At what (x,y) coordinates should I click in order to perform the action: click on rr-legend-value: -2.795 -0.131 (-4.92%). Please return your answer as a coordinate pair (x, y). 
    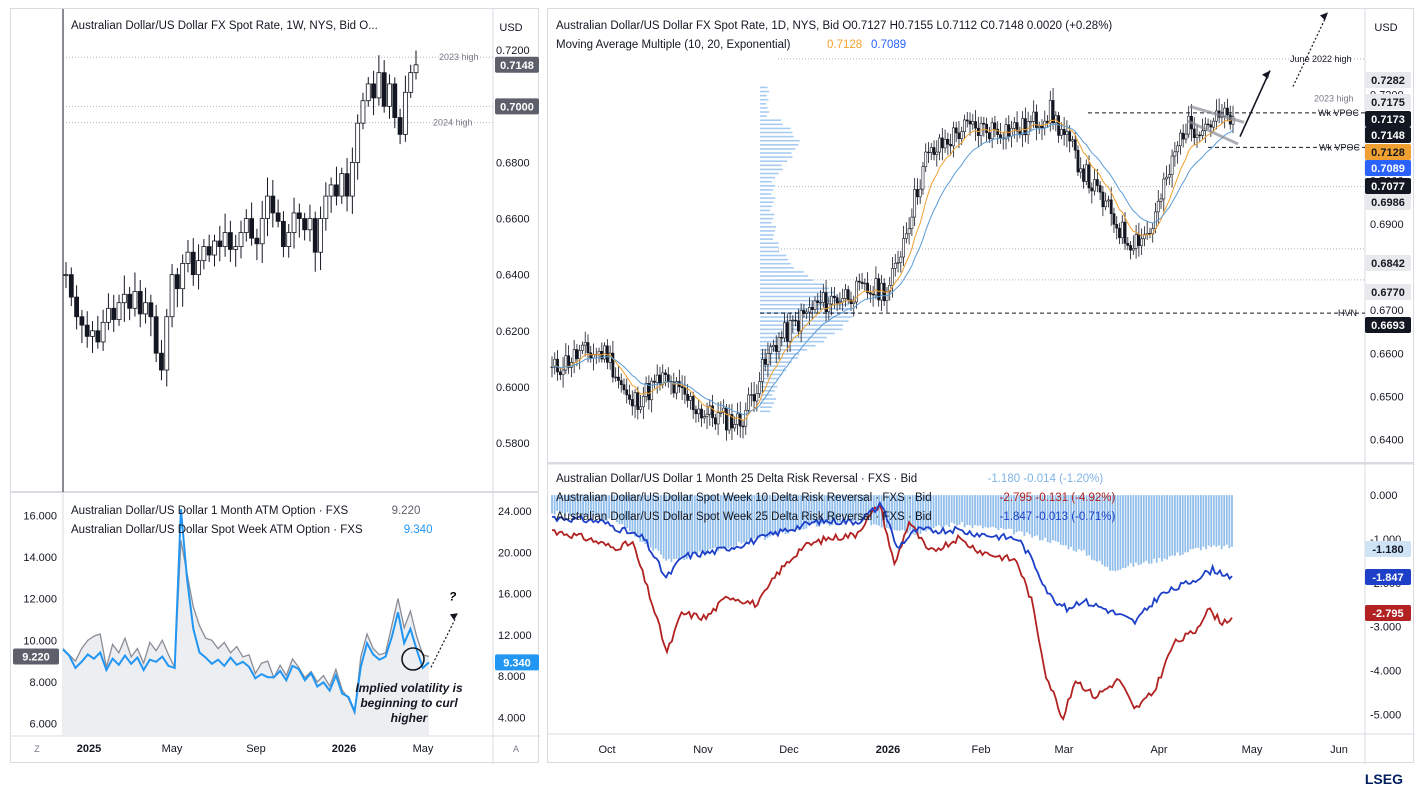
    Looking at the image, I should click on (1058, 498).